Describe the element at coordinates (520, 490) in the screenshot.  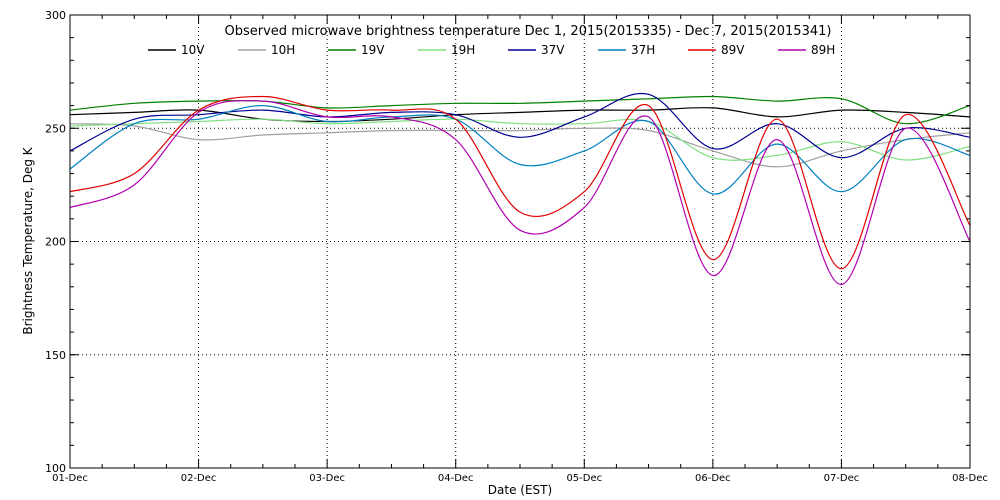
I see `x-axis-label: Date (EST)` at that location.